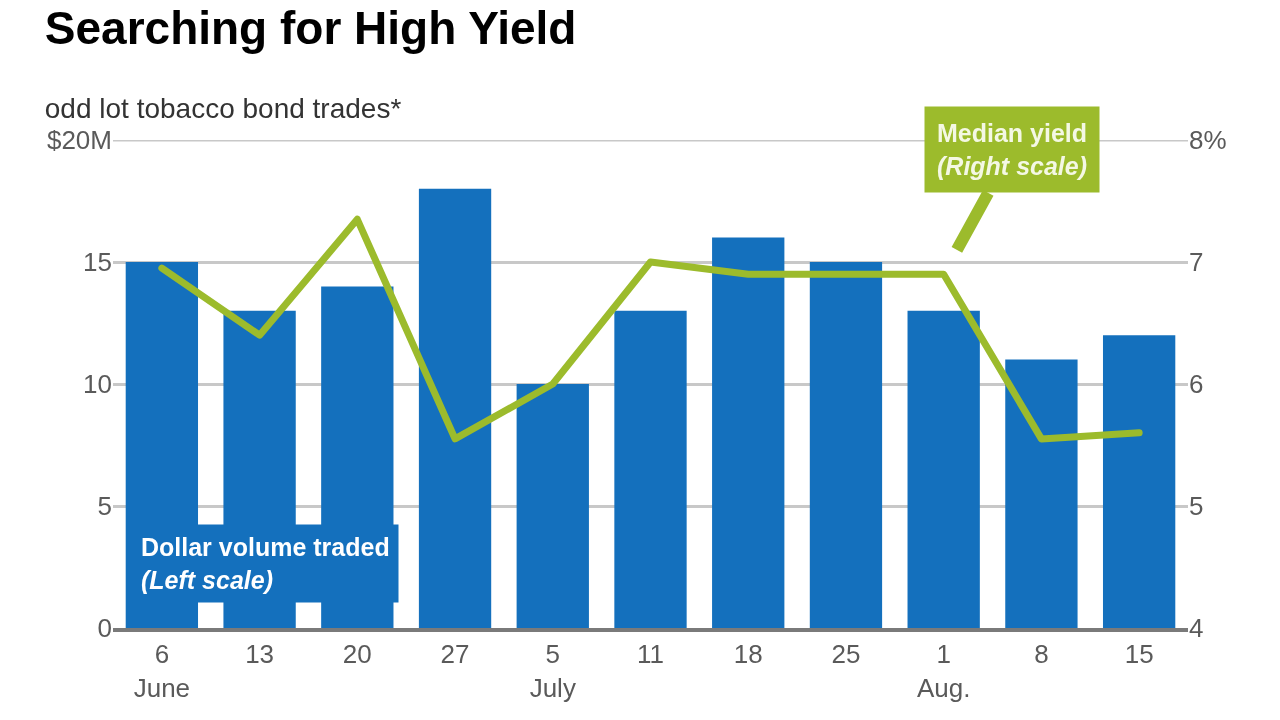  Describe the element at coordinates (943, 671) in the screenshot. I see `x-tick-label: 1 Aug.` at that location.